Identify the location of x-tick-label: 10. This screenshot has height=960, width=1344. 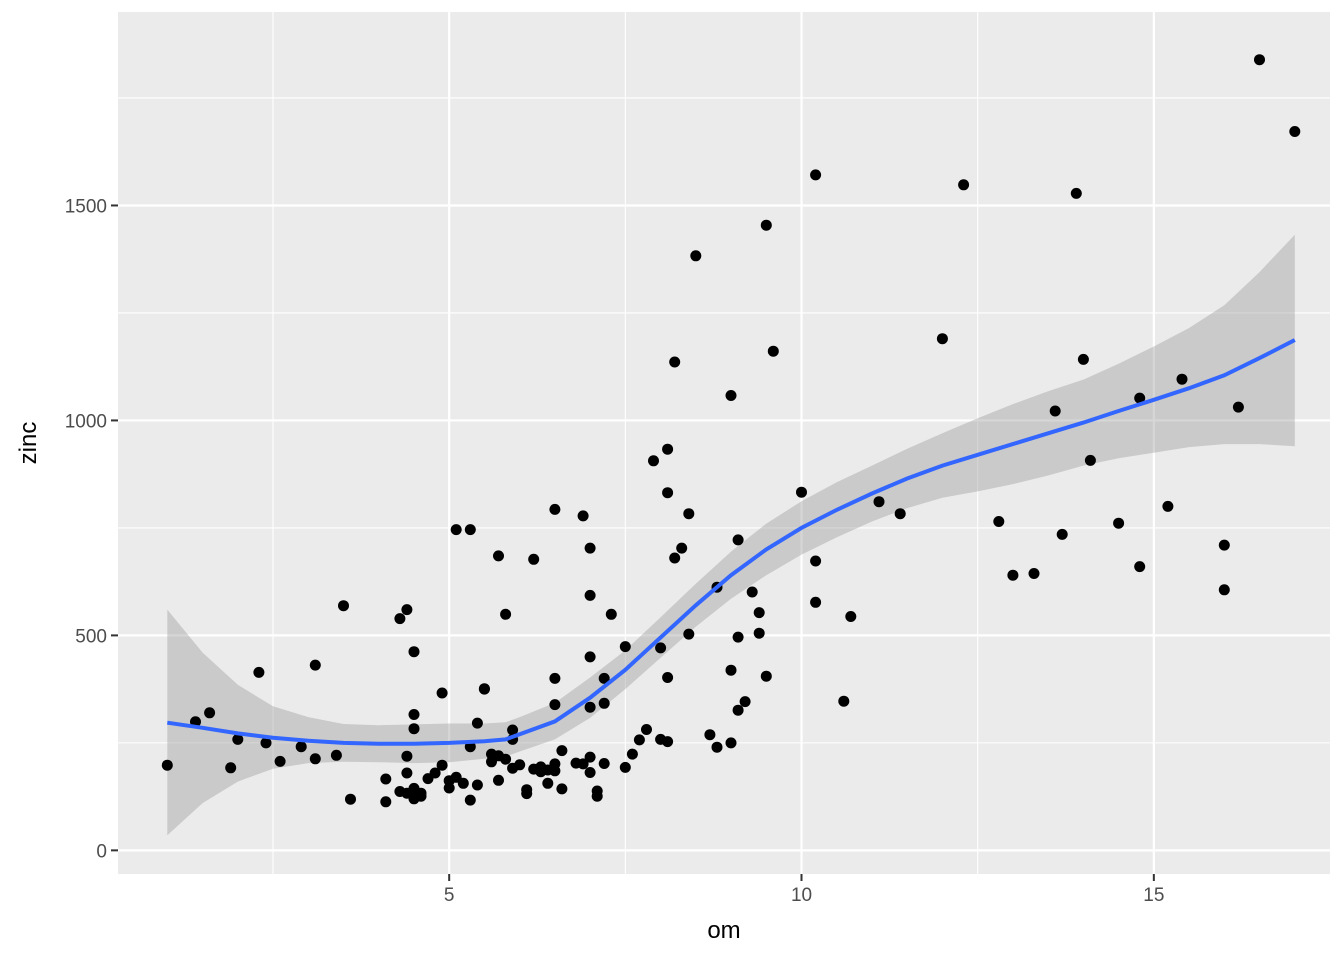
(801, 895).